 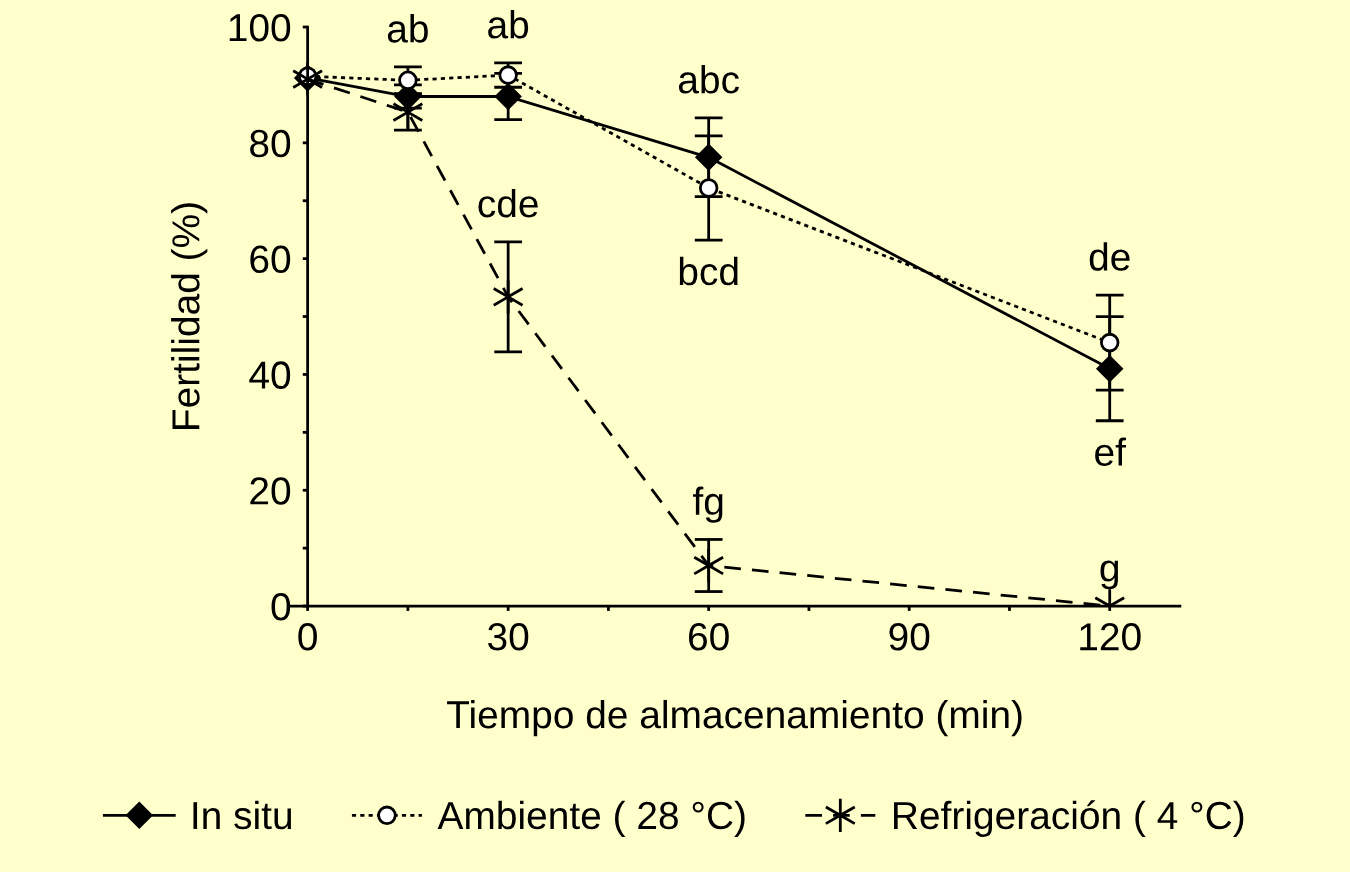 I want to click on x-tick-label: 60, so click(x=709, y=637).